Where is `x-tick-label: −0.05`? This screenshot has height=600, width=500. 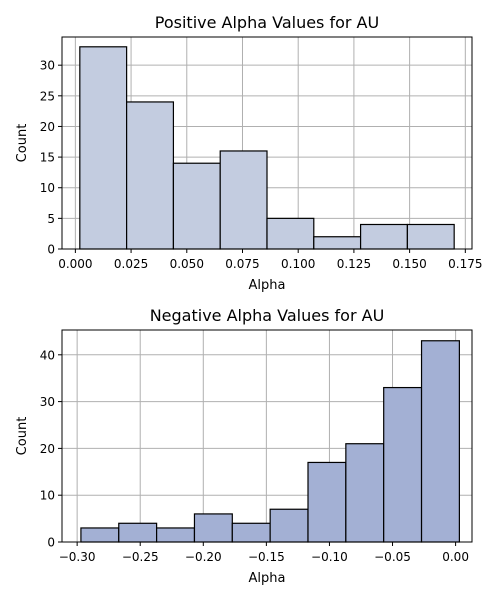
x-tick-label: −0.05 is located at coordinates (392, 557).